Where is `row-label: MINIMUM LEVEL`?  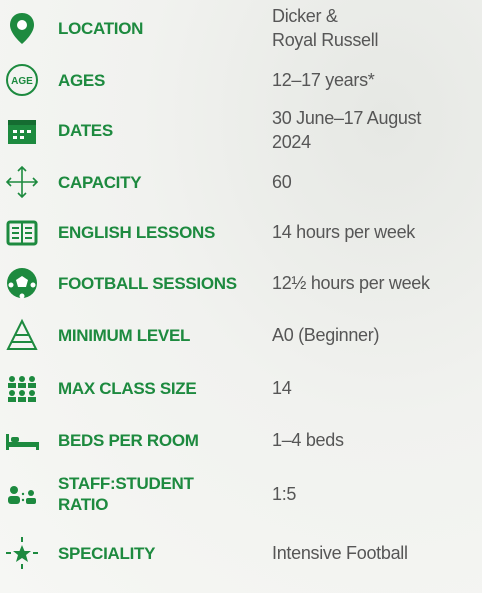
row-label: MINIMUM LEVEL is located at coordinates (124, 335).